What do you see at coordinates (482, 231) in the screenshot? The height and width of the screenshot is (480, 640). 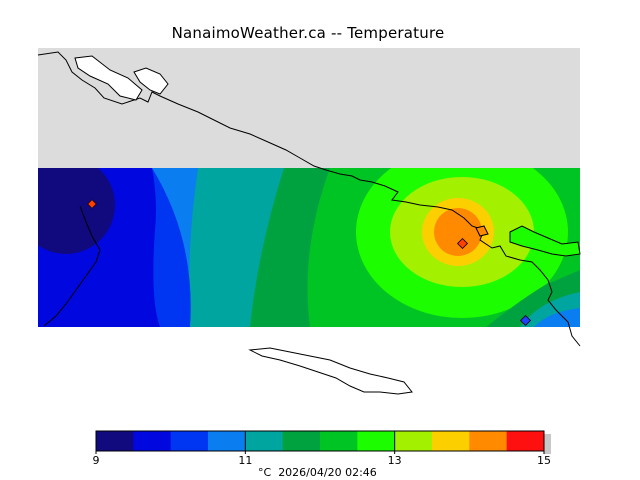 I see `small-islet` at bounding box center [482, 231].